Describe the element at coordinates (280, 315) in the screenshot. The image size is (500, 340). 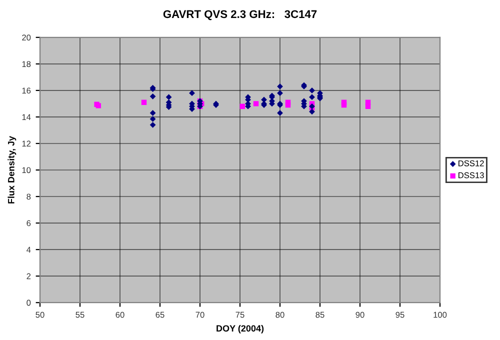
I see `x-tick-label: 80` at that location.